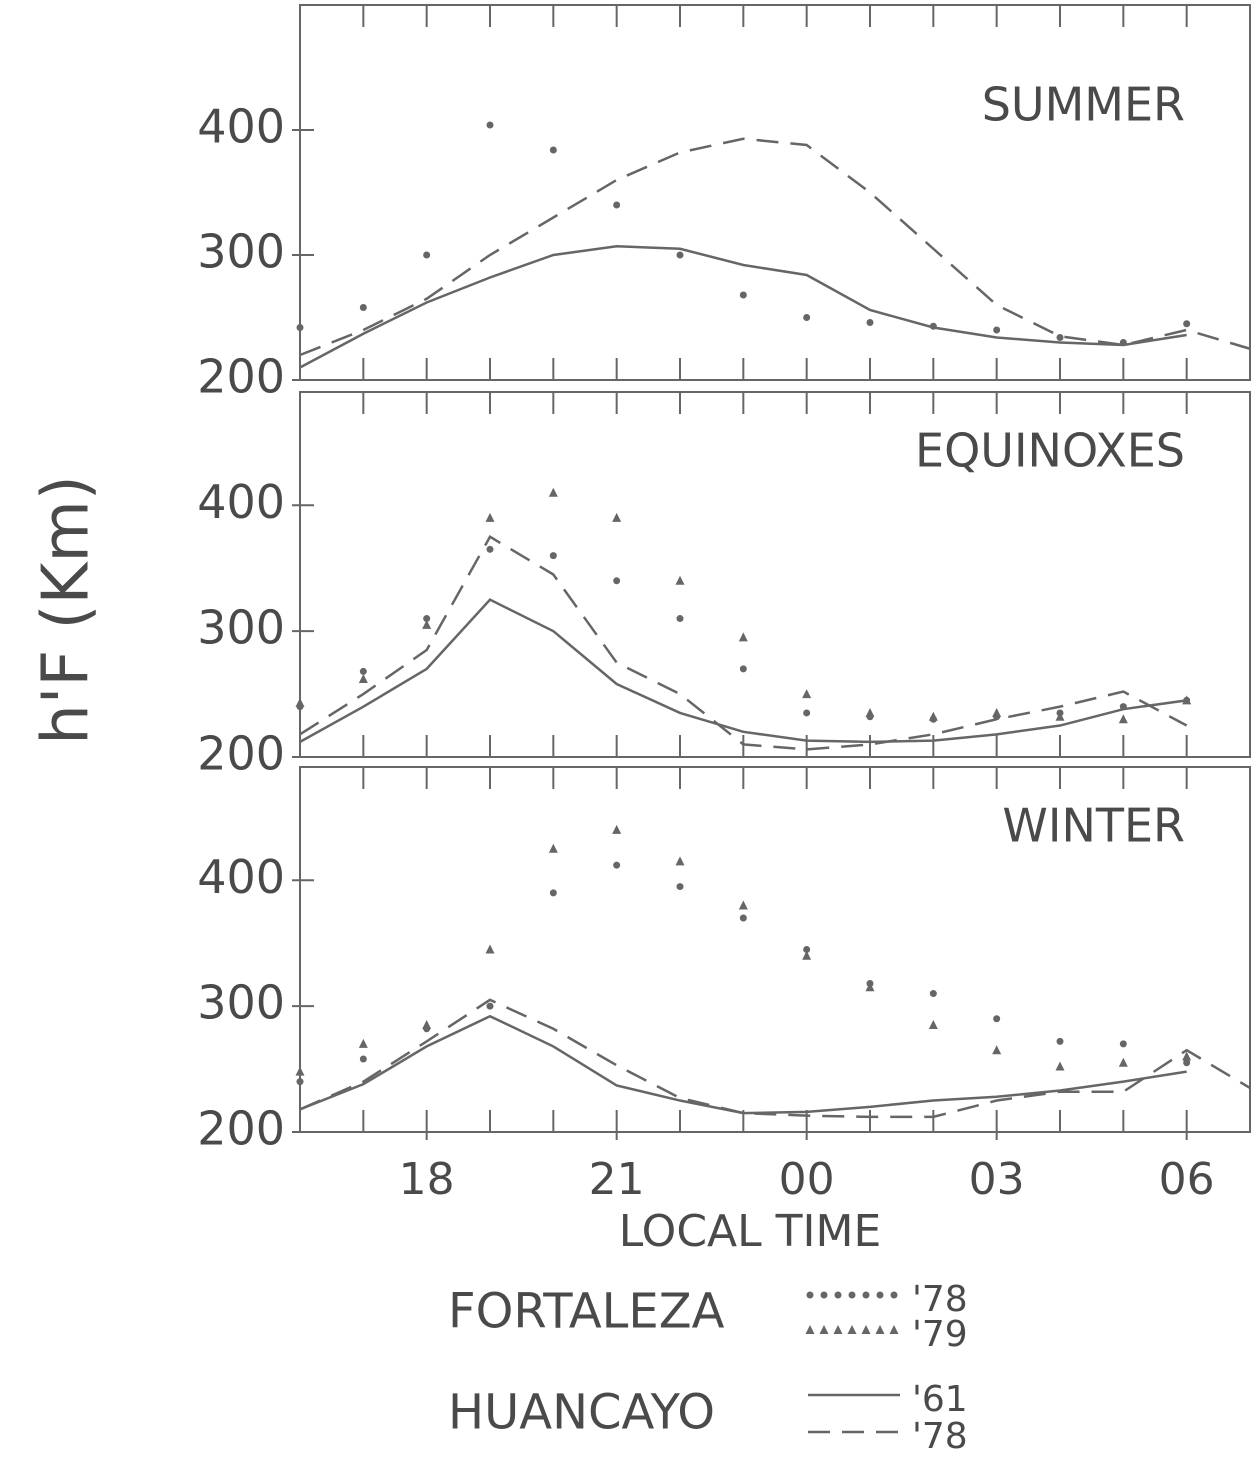 This screenshot has width=1258, height=1461. Describe the element at coordinates (1083, 105) in the screenshot. I see `panel-title: SUMMER` at that location.